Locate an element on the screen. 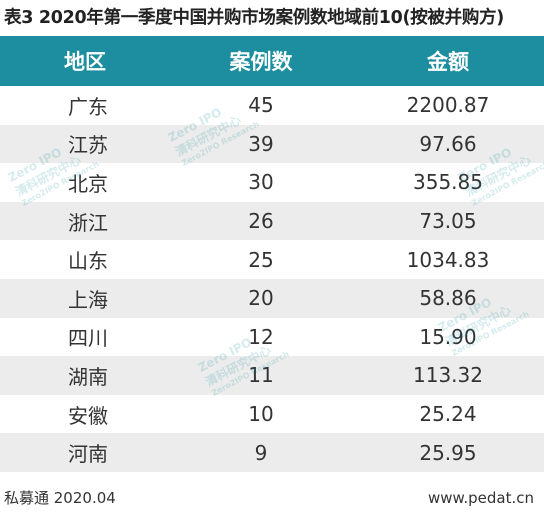  cell-count: 45 is located at coordinates (261, 105).